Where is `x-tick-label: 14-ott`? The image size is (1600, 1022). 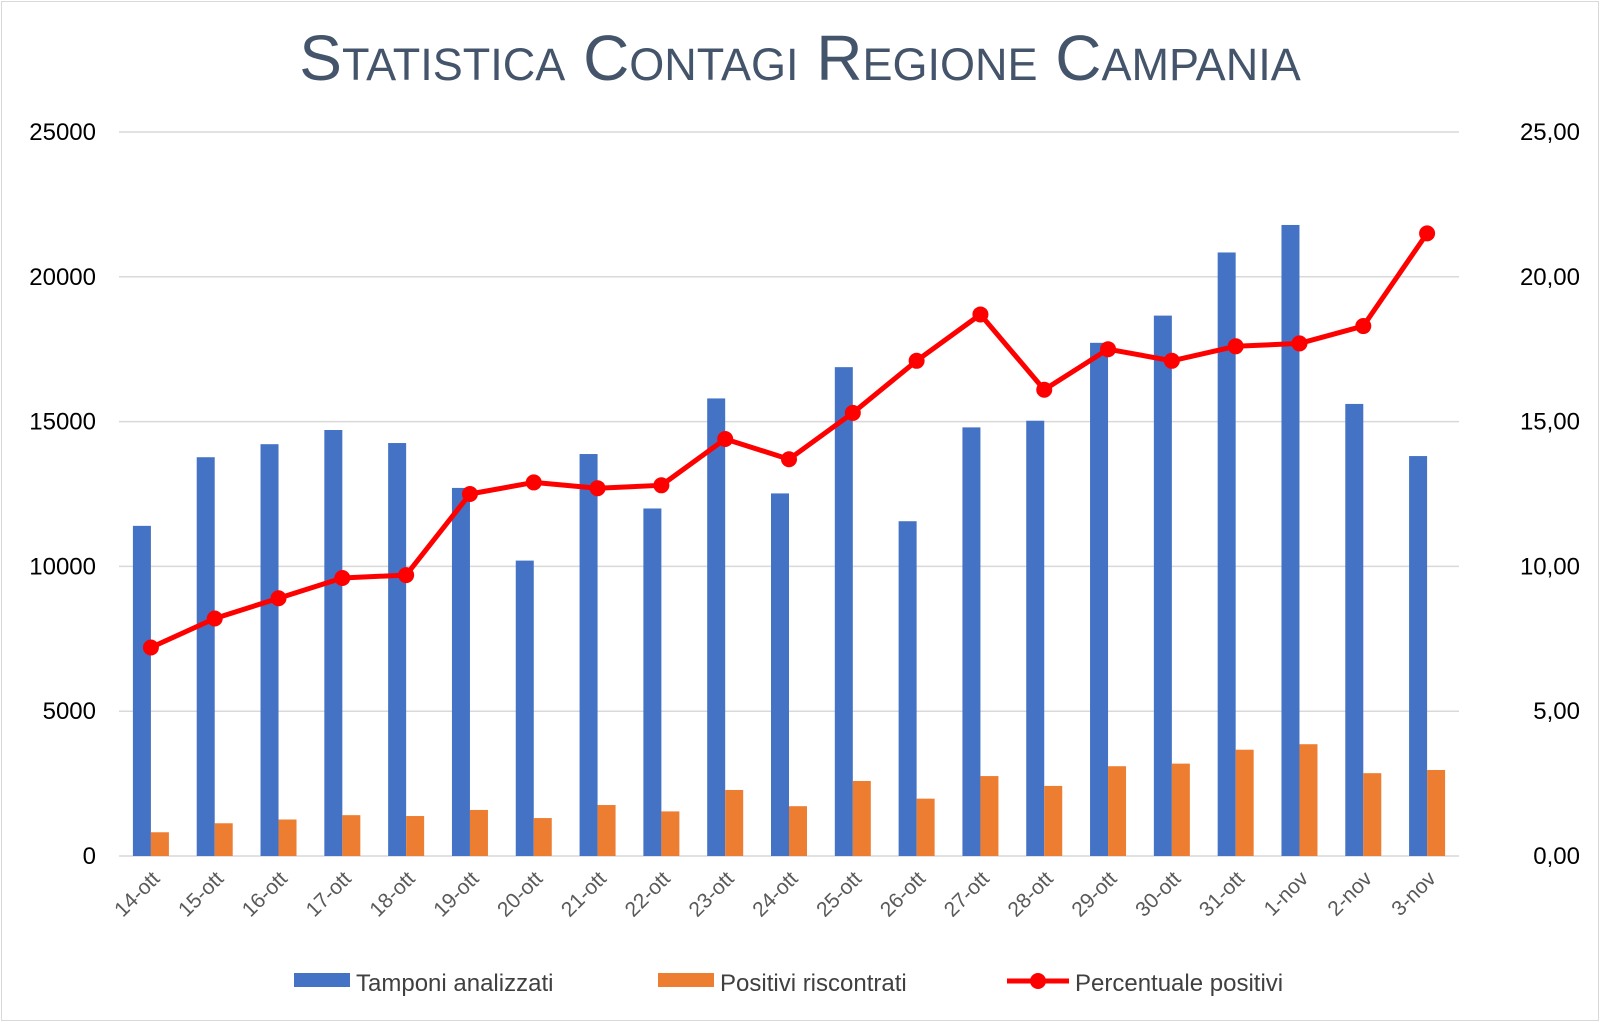 x-tick-label: 14-ott is located at coordinates (137, 894).